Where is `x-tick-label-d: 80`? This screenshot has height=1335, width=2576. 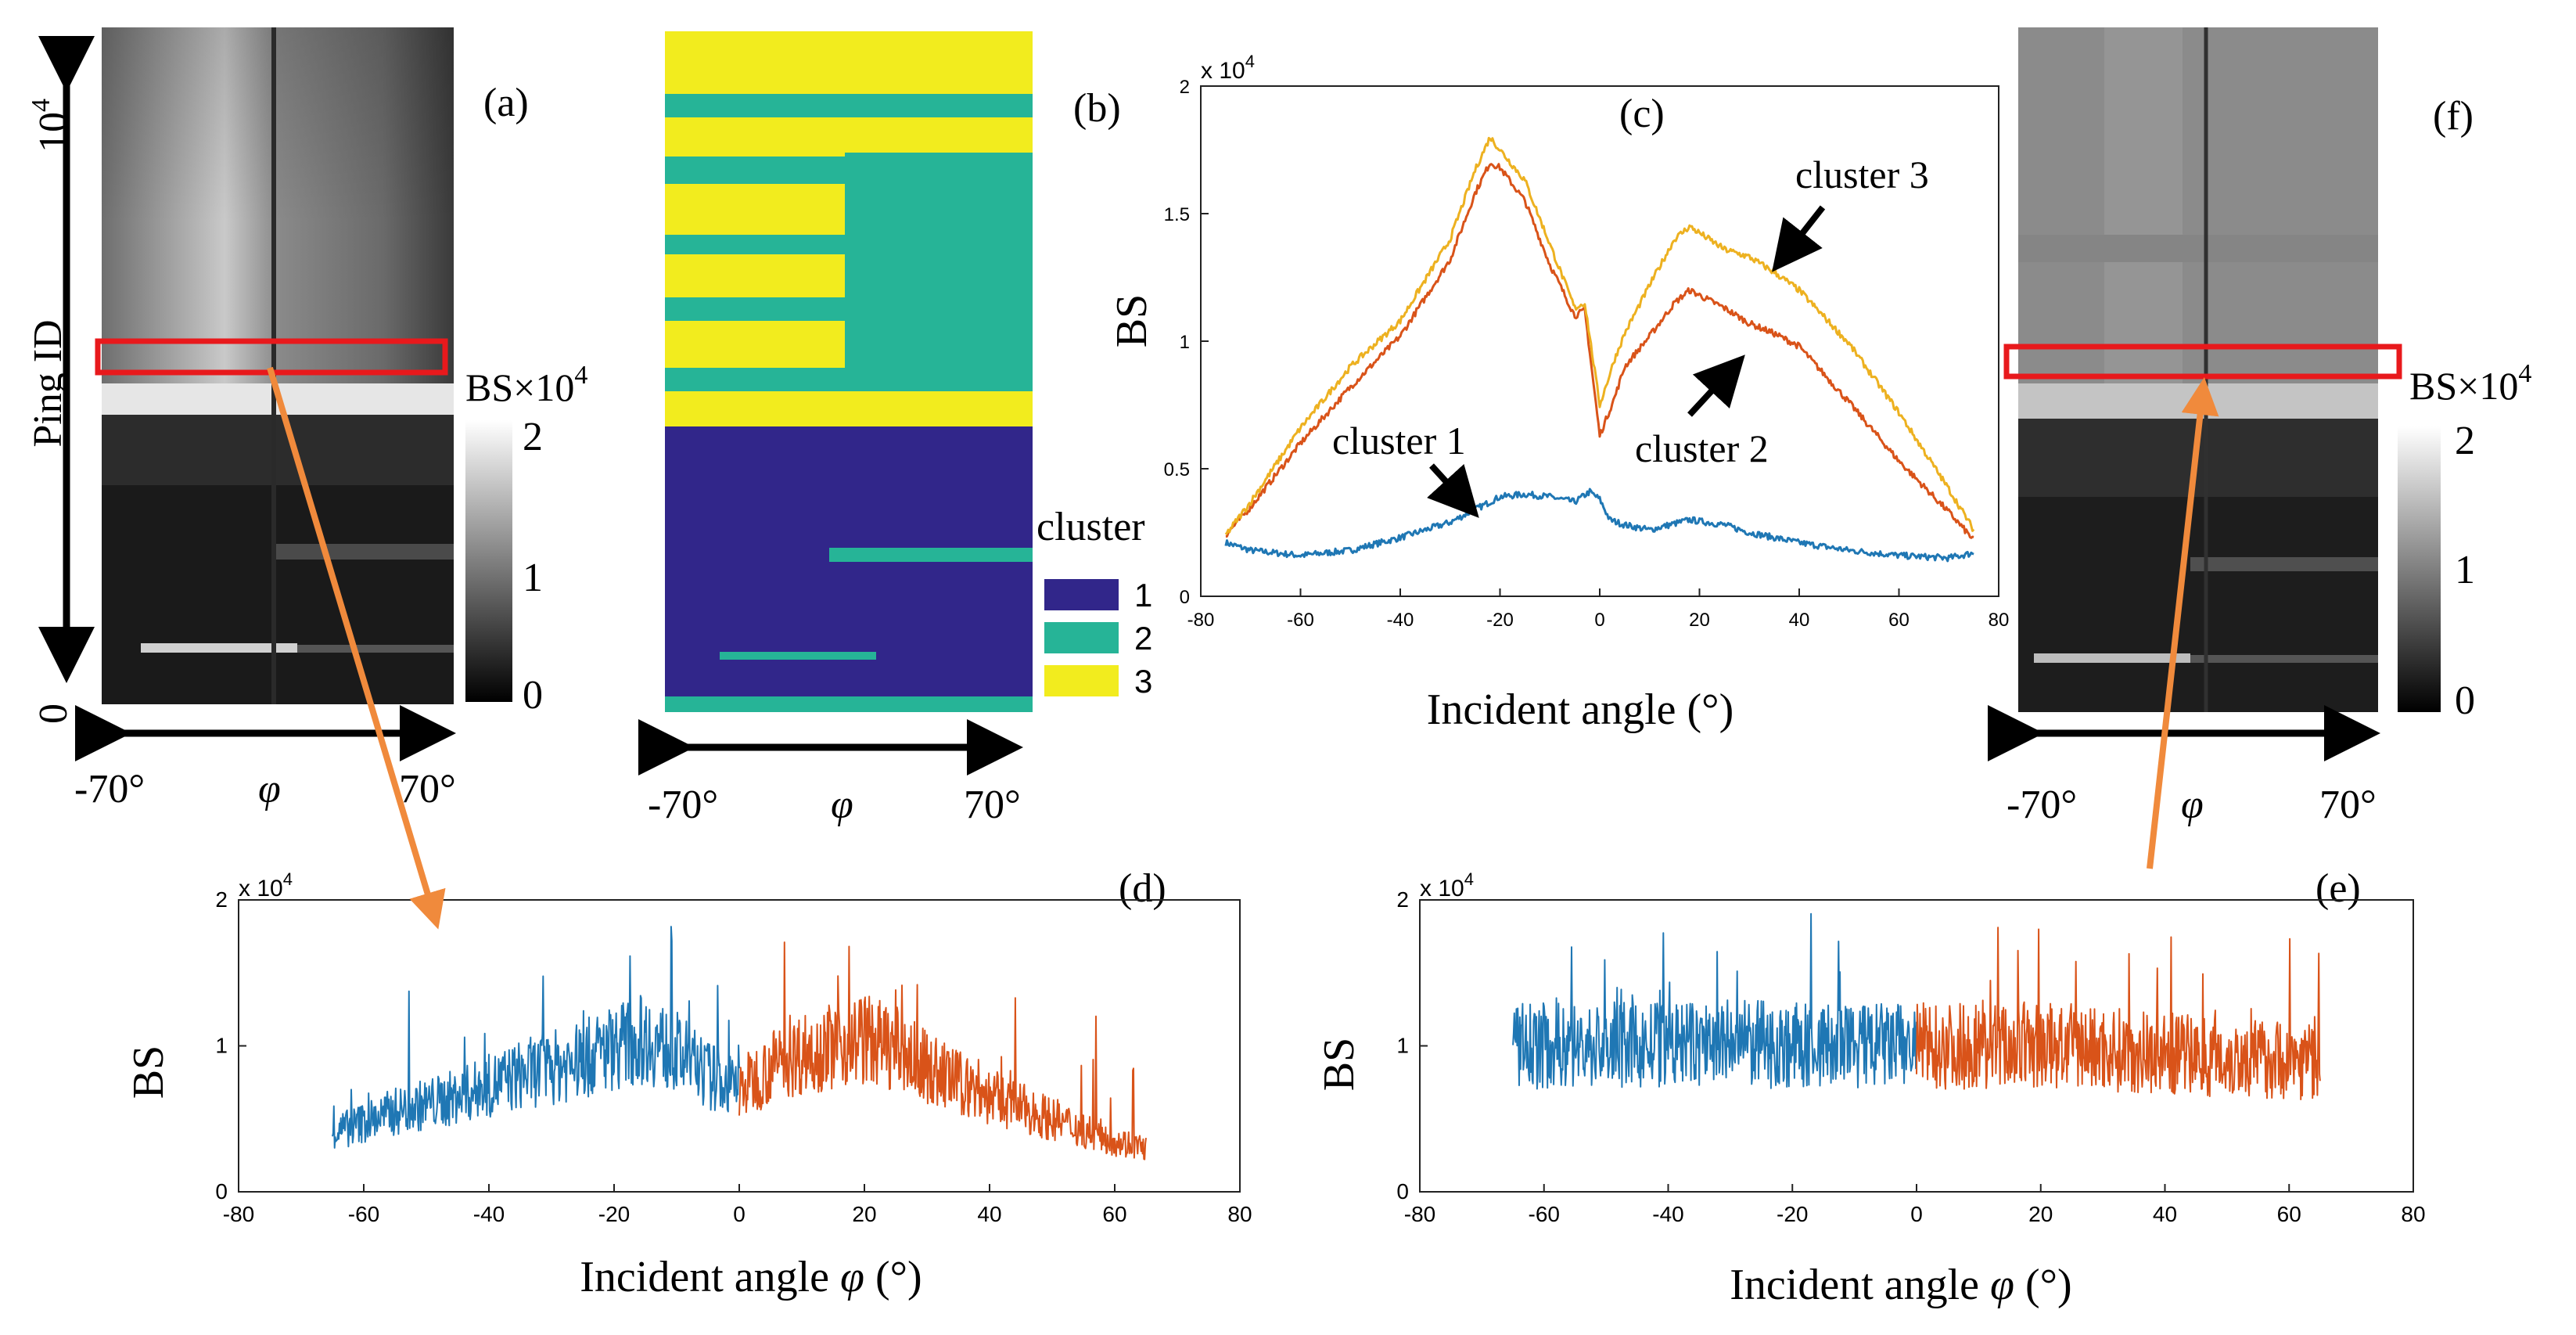 x-tick-label-d: 80 is located at coordinates (1239, 1214).